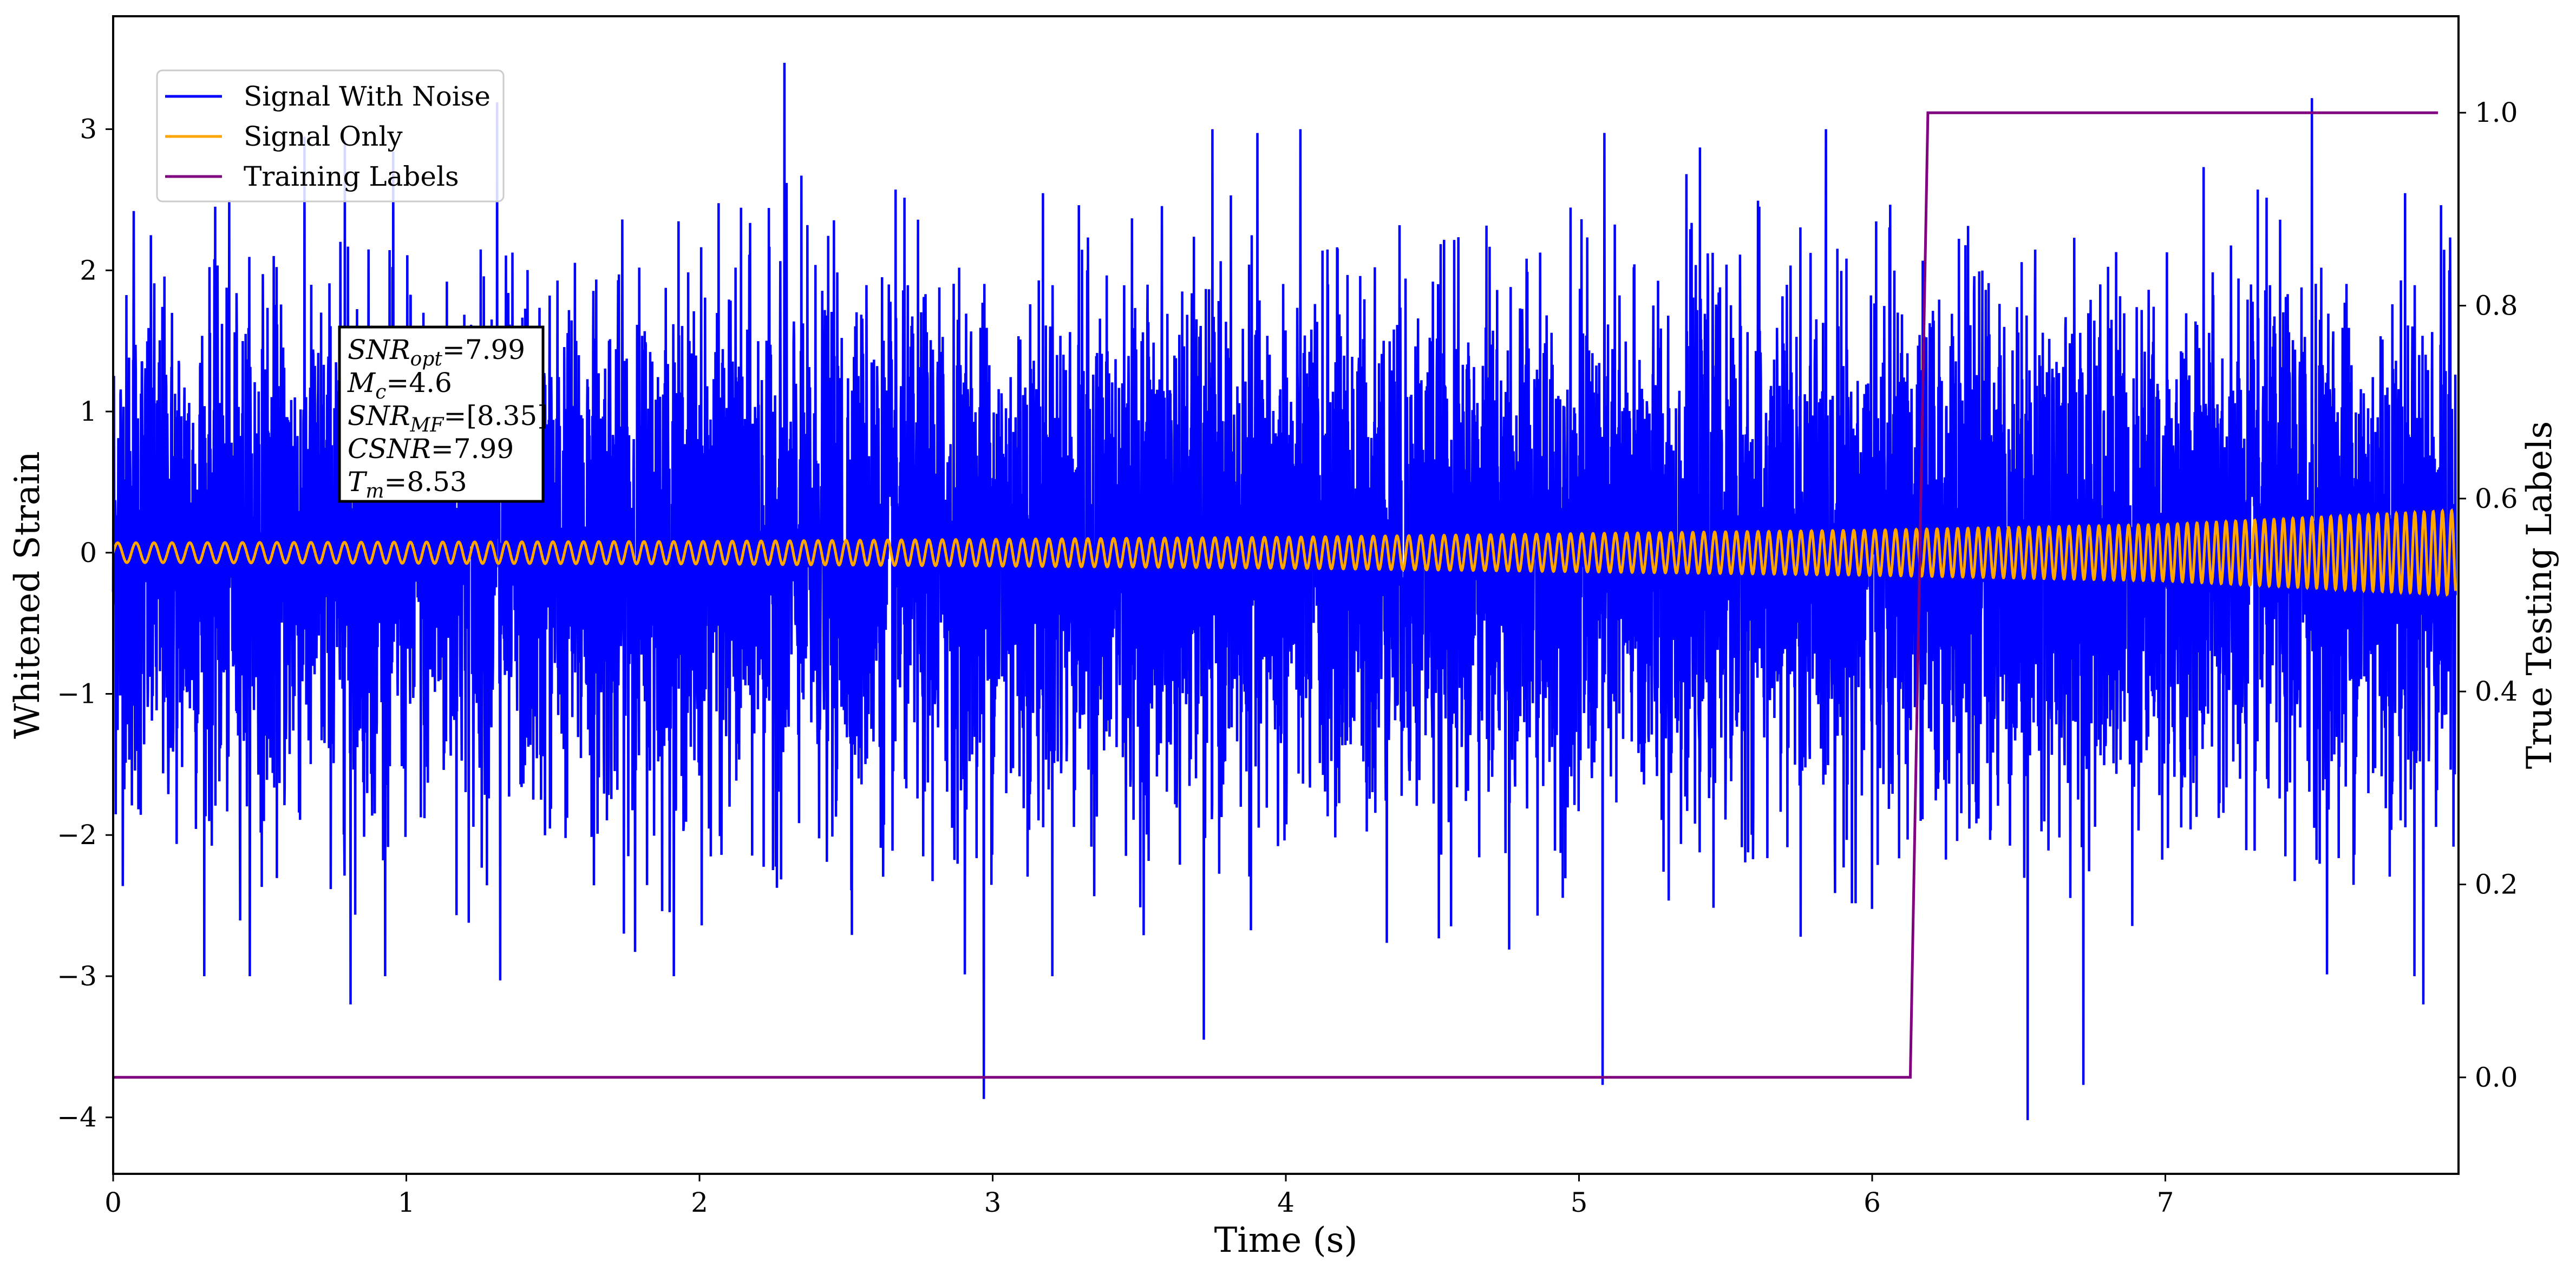 The width and height of the screenshot is (2576, 1274). I want to click on annotation-subscript: opt, so click(426, 359).